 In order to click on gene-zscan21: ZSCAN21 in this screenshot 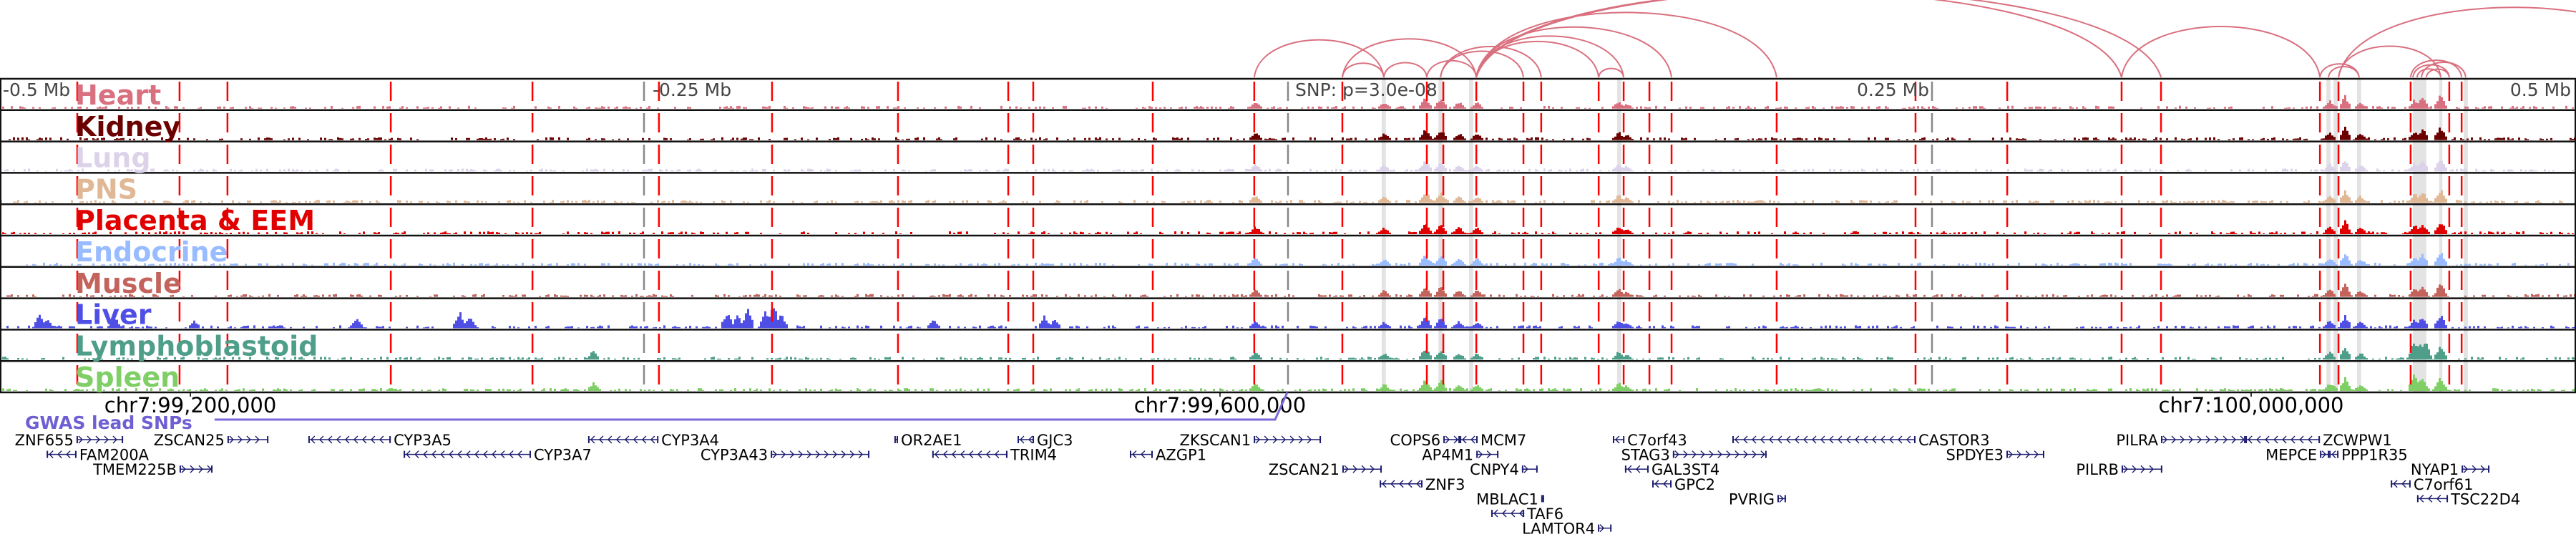, I will do `click(1325, 469)`.